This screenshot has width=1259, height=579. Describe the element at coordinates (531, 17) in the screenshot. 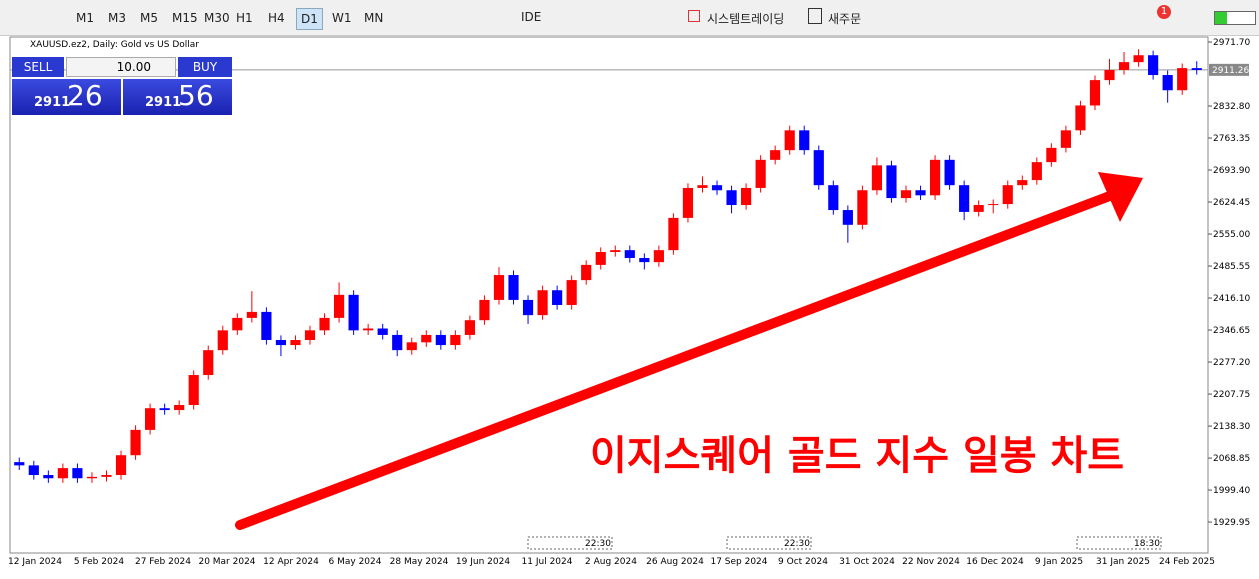

I see `ide-button: IDE` at that location.